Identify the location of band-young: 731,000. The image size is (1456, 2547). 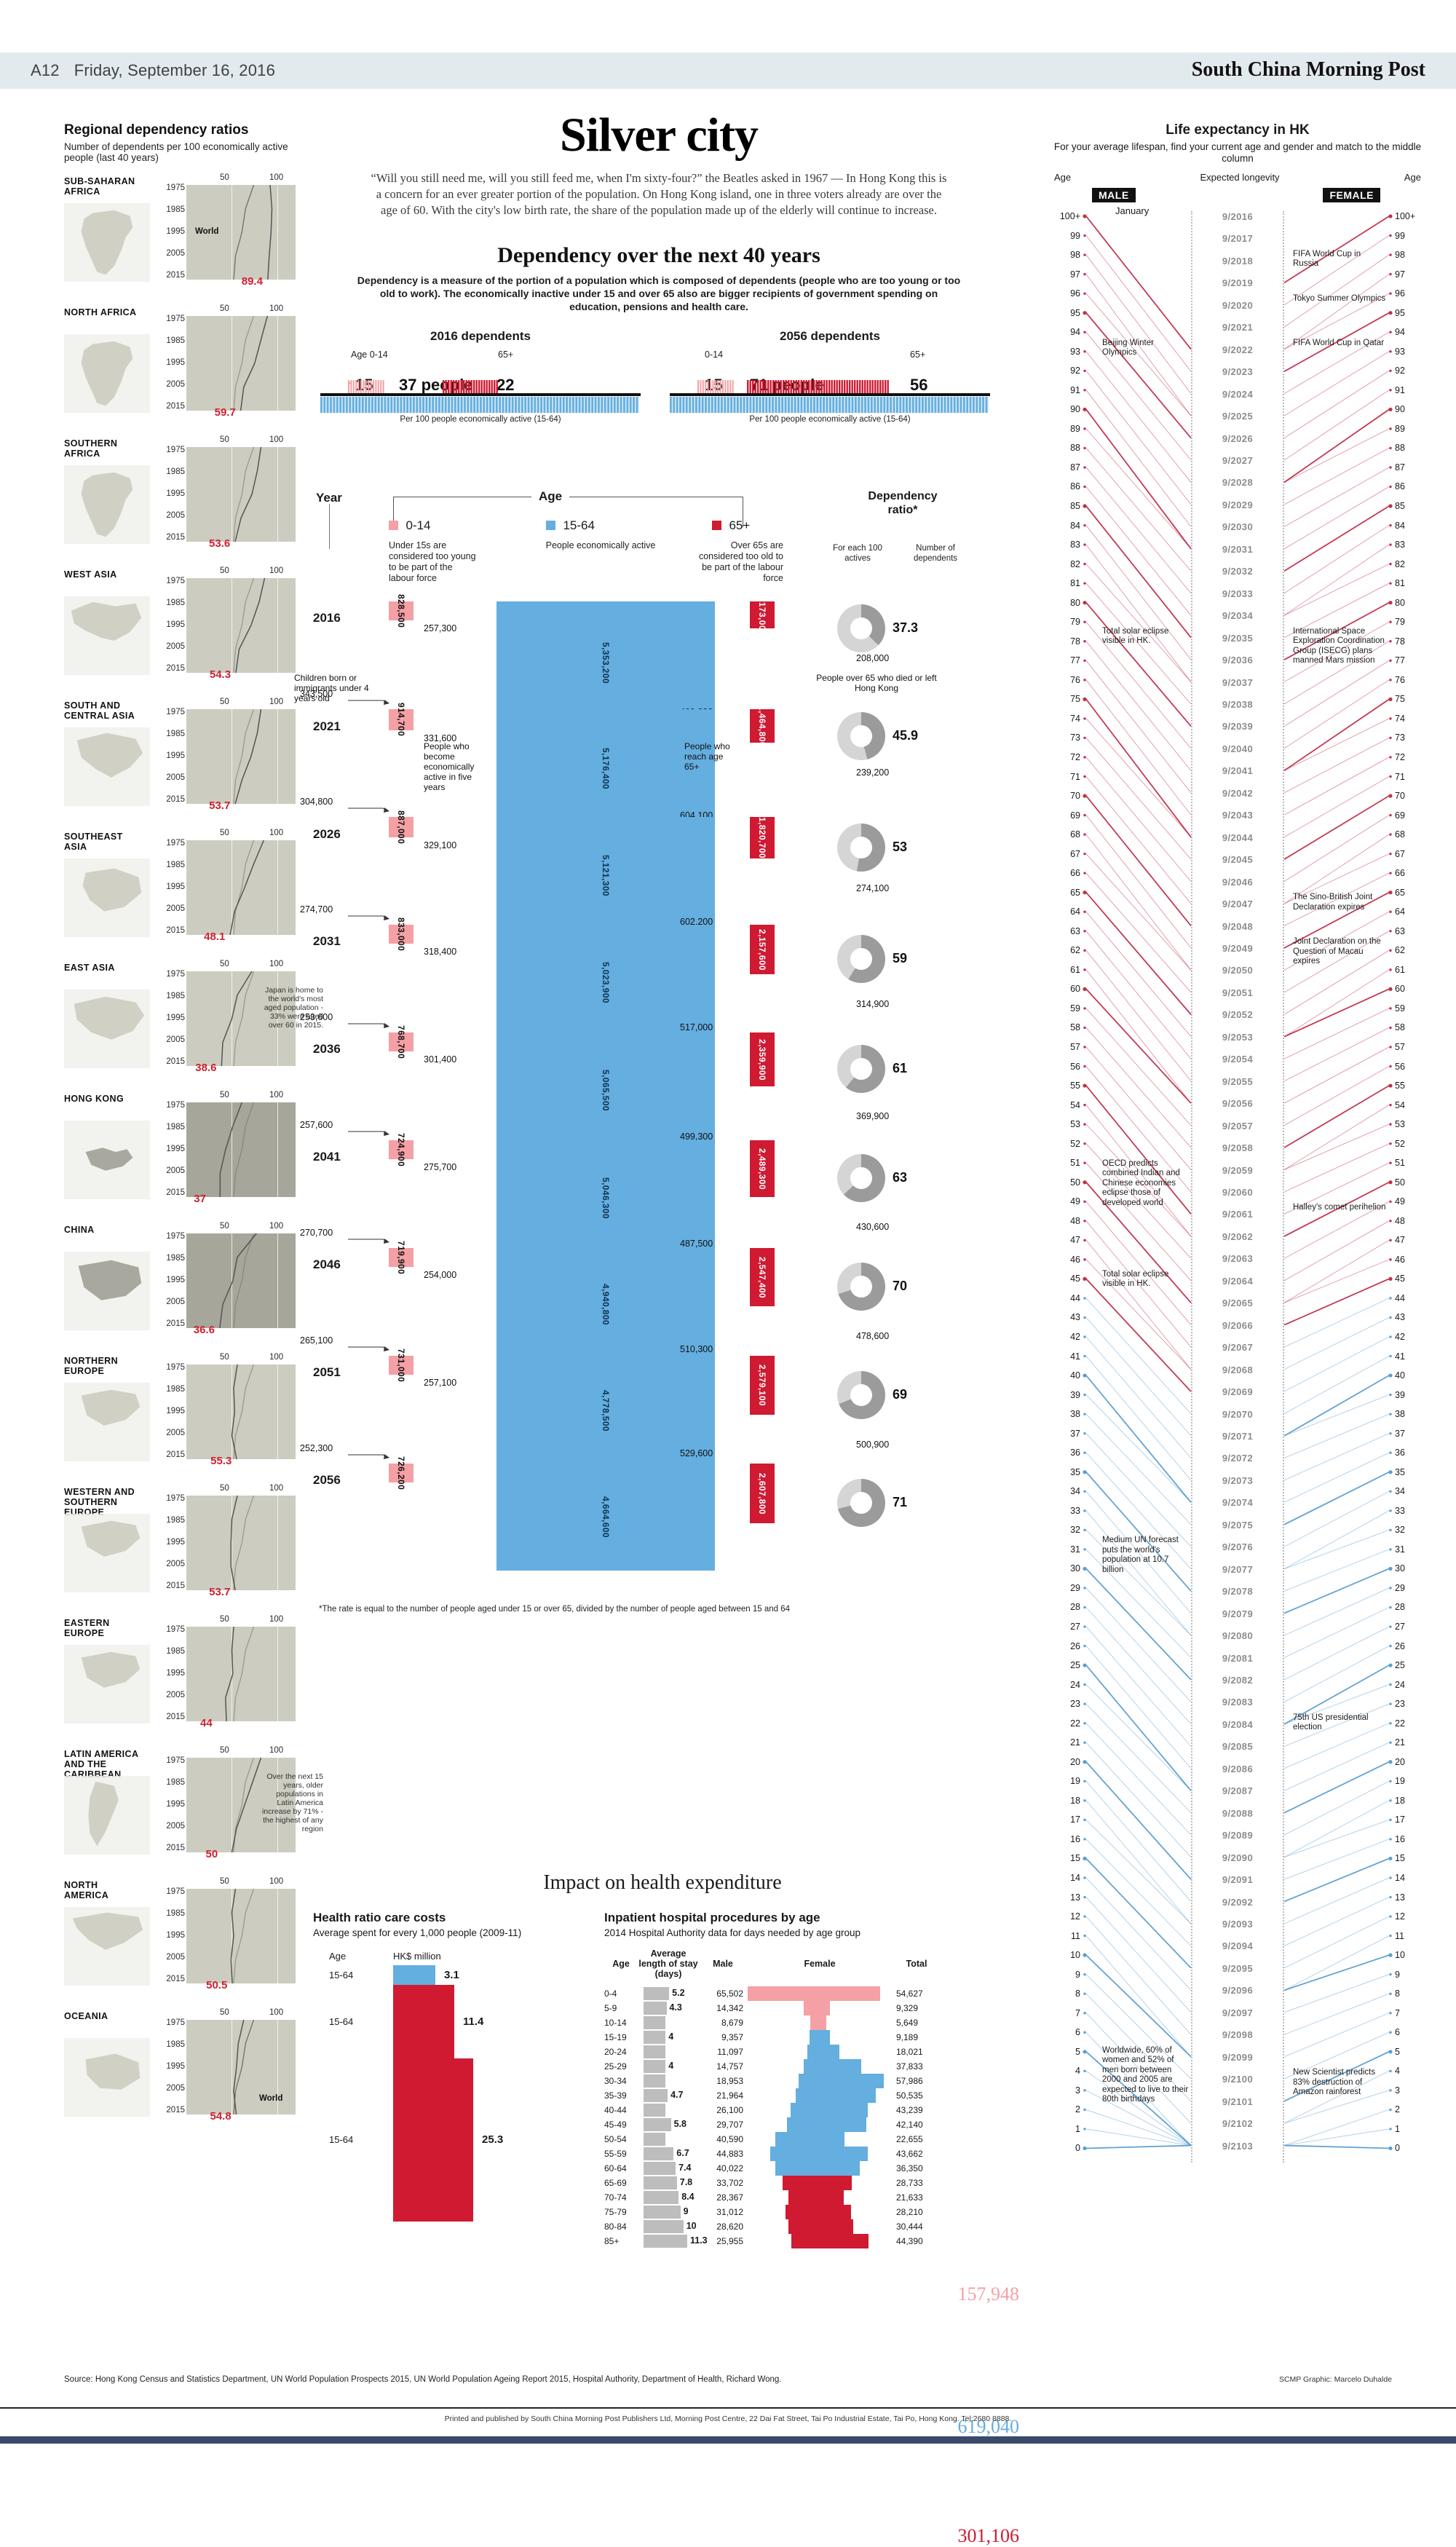
(401, 1365).